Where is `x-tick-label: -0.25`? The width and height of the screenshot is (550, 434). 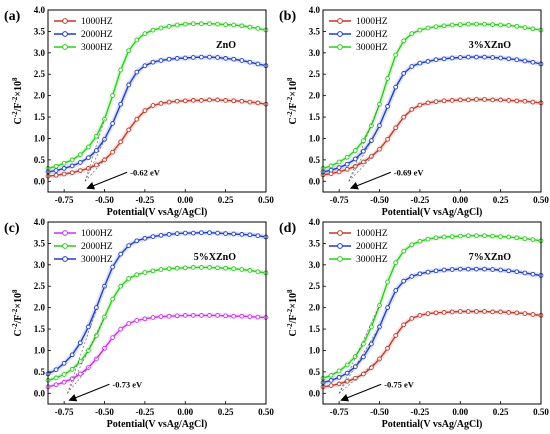
x-tick-label: -0.25 is located at coordinates (420, 200).